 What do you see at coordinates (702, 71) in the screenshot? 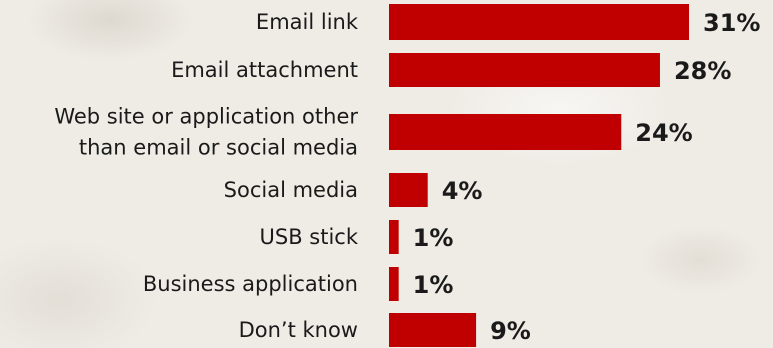
I see `value-label-1: 28%` at bounding box center [702, 71].